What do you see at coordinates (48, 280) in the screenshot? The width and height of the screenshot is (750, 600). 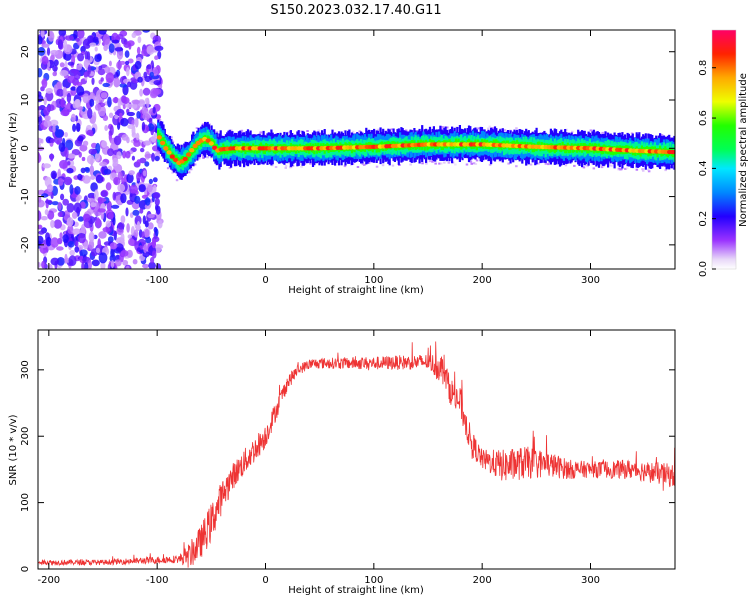 I see `spectrogram-x-tick-label: -200` at bounding box center [48, 280].